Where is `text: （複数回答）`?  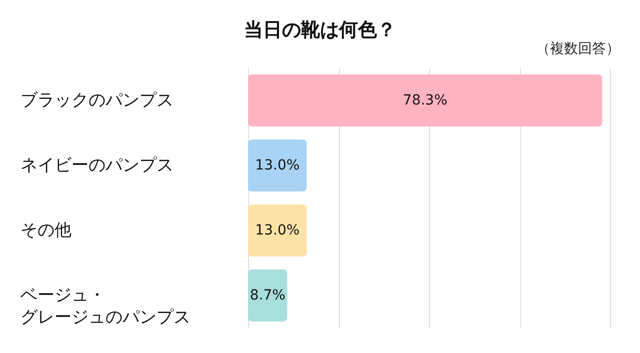
text: （複数回答） is located at coordinates (578, 49).